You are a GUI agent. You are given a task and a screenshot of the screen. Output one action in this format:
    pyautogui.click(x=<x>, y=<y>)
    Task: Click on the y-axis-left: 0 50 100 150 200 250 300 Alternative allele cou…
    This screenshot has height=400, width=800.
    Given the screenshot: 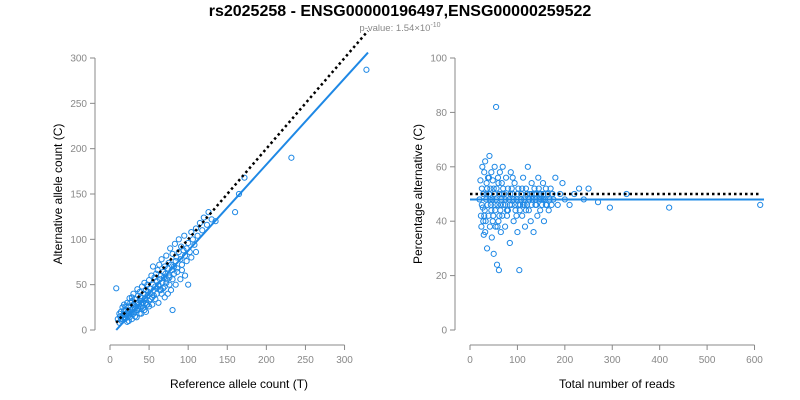 What is the action you would take?
    pyautogui.click(x=73, y=195)
    